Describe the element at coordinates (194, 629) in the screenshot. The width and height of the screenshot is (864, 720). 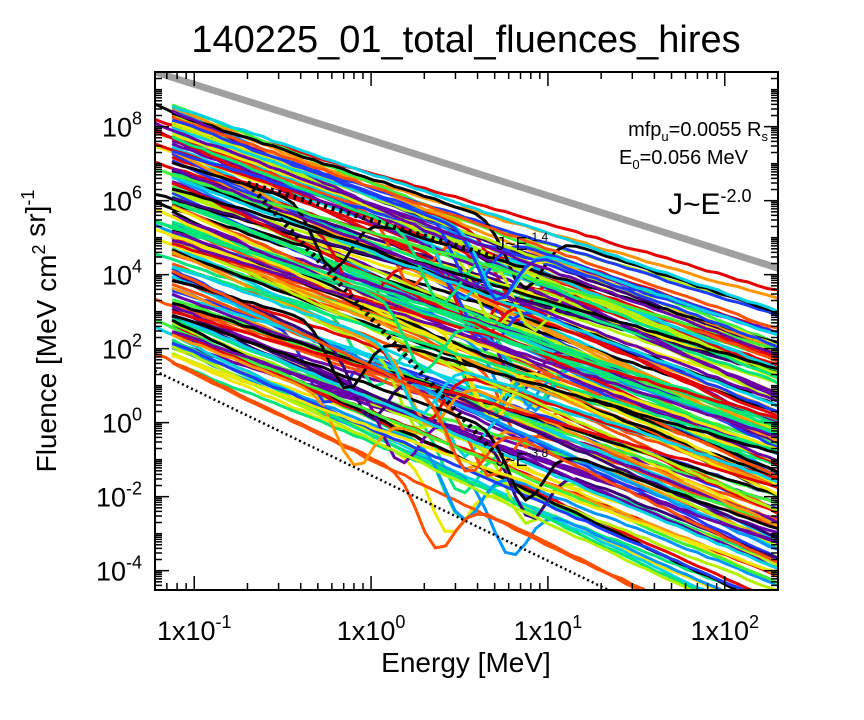
I see `x-tick-label: 1x10⁻¹` at that location.